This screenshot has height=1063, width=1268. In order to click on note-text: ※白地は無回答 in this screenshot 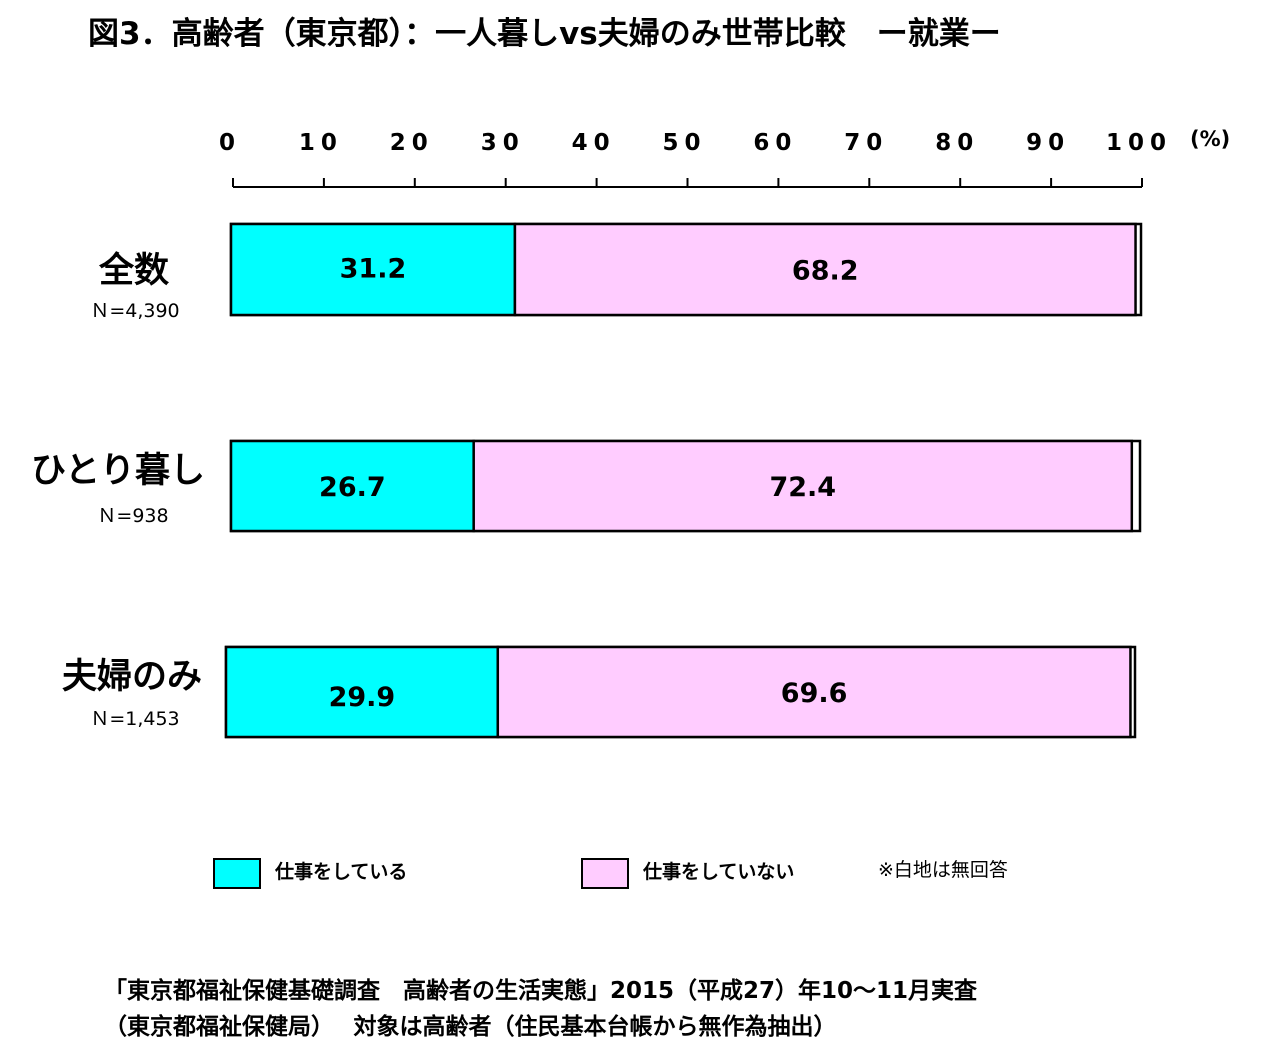, I will do `click(943, 870)`.